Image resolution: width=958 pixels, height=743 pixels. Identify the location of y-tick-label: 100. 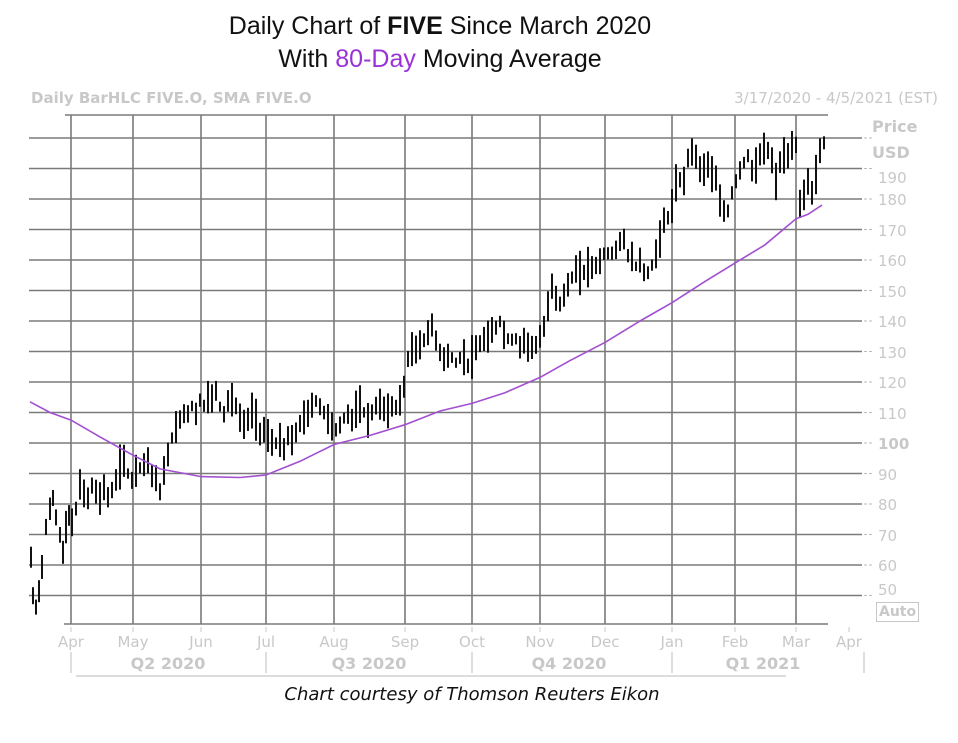
(894, 444).